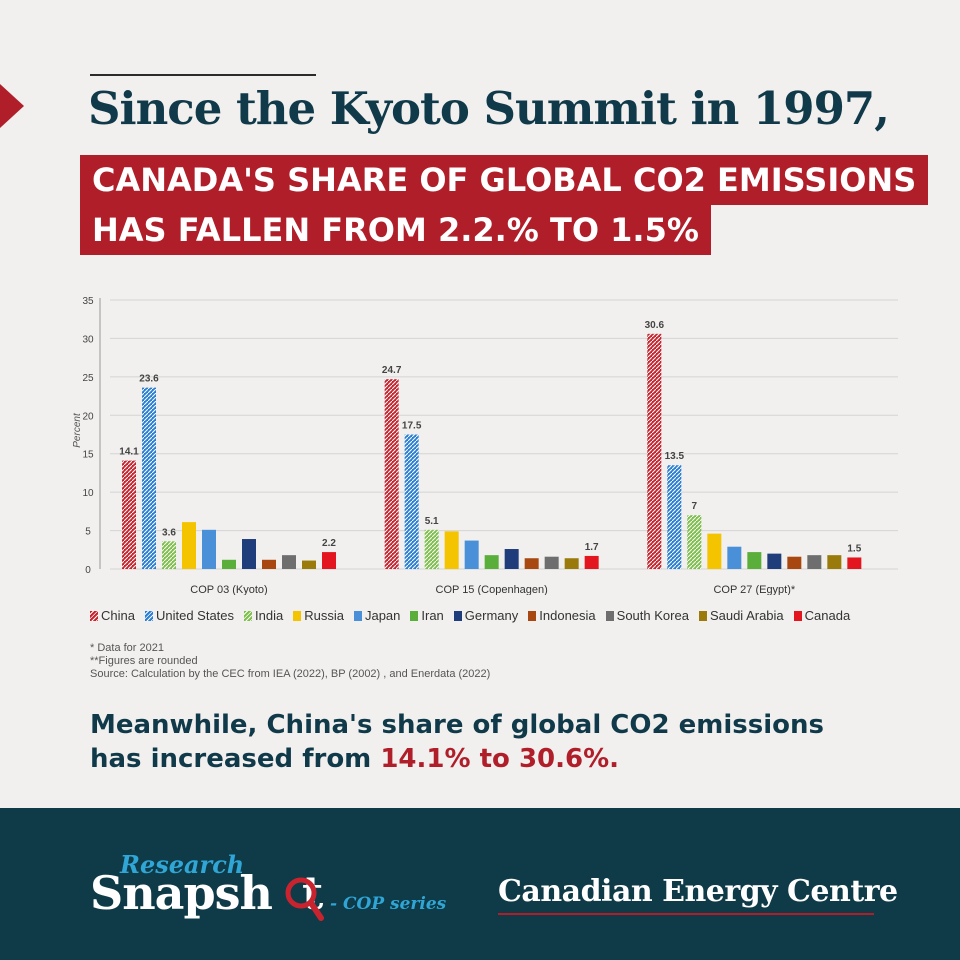 The height and width of the screenshot is (960, 960). Describe the element at coordinates (655, 325) in the screenshot. I see `data-label: 30.6` at that location.